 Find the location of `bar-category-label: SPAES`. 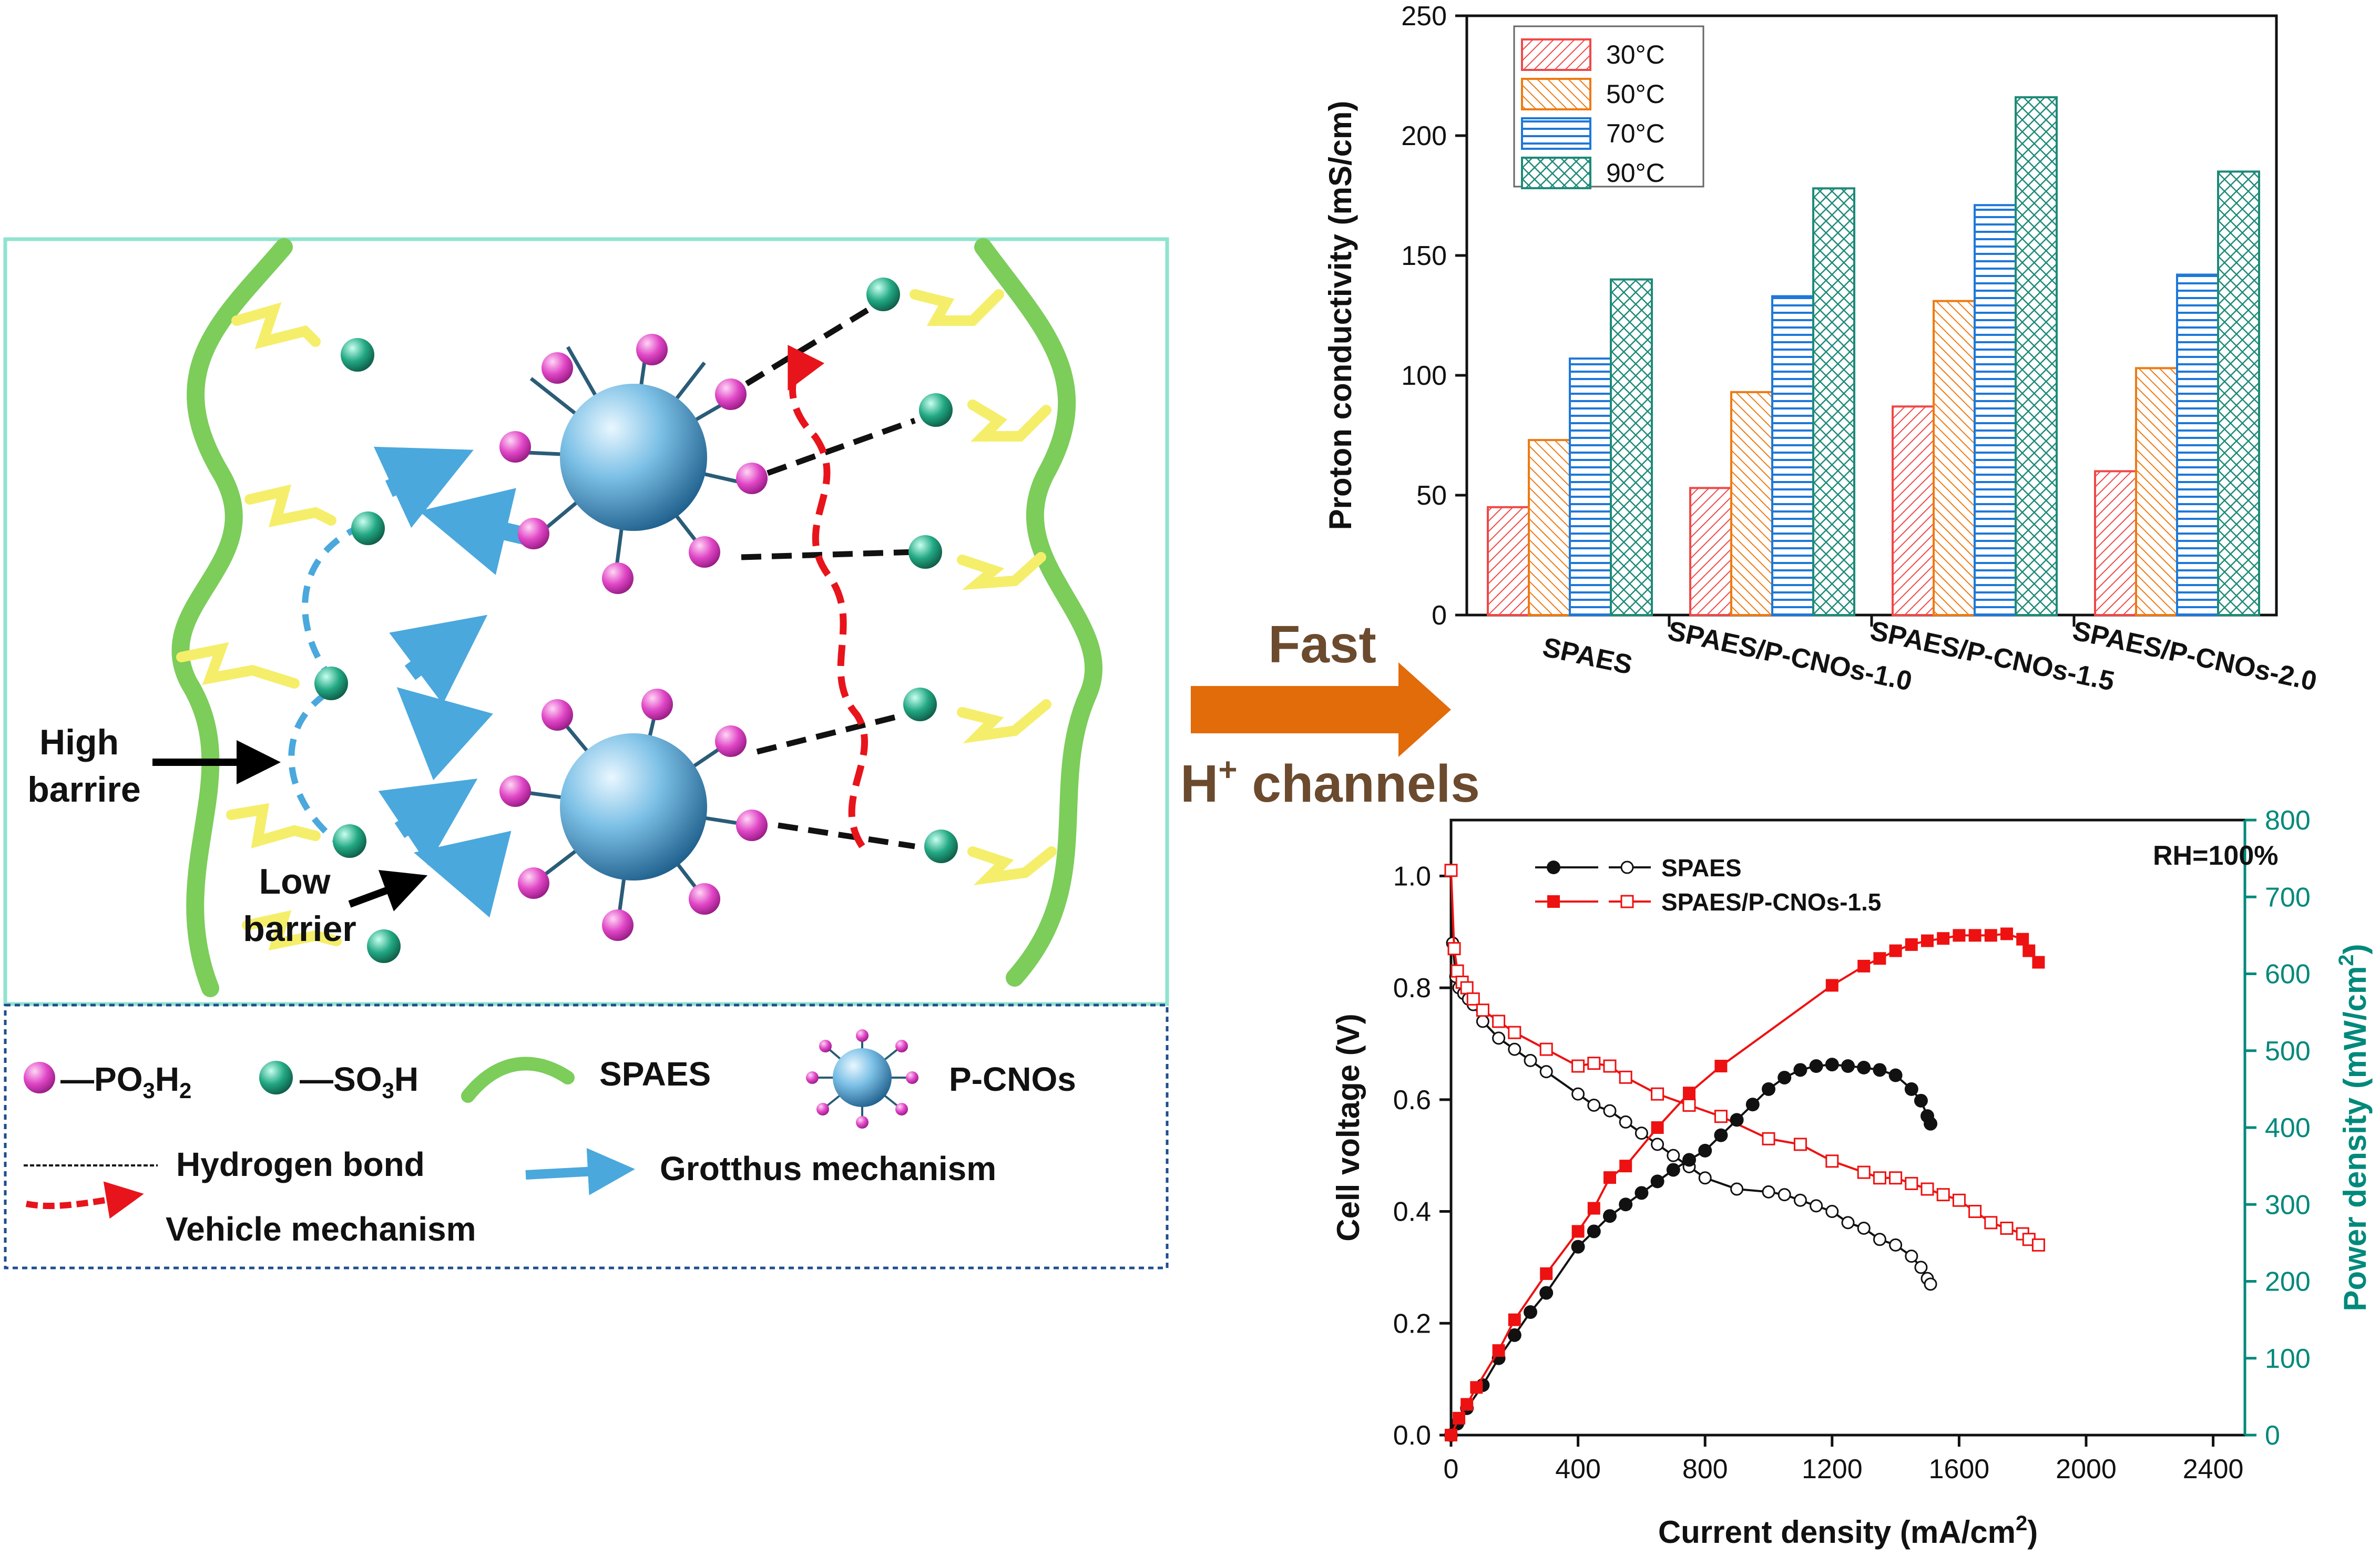

bar-category-label: SPAES is located at coordinates (1587, 656).